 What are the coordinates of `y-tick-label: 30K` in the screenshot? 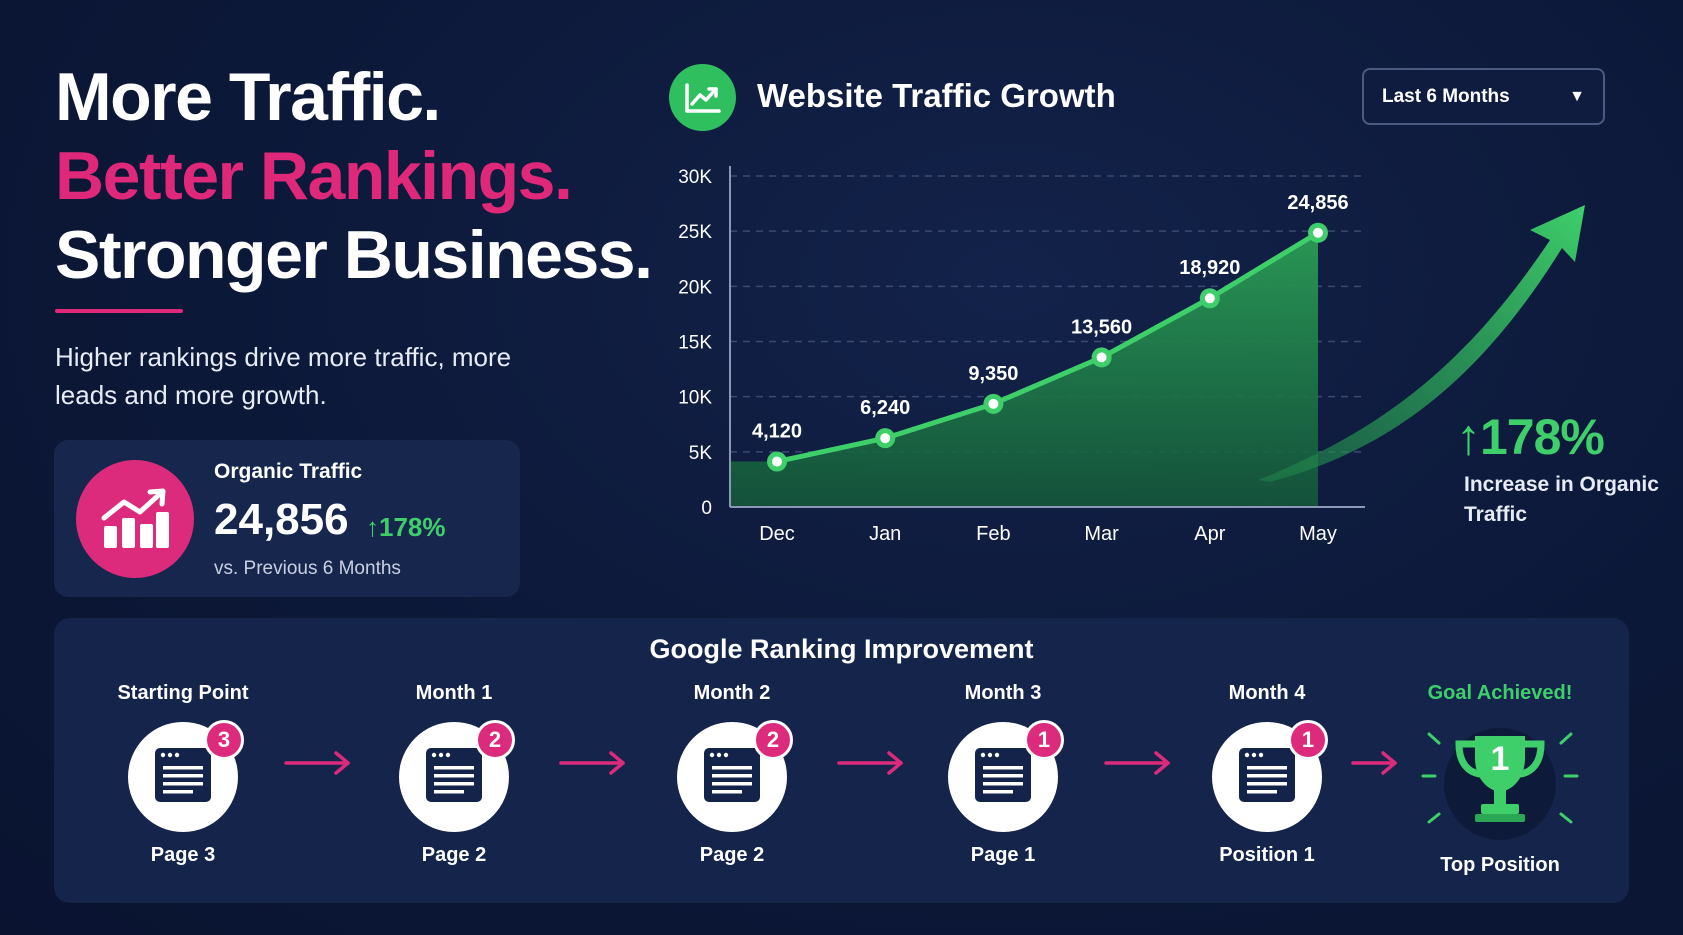 It's located at (695, 177).